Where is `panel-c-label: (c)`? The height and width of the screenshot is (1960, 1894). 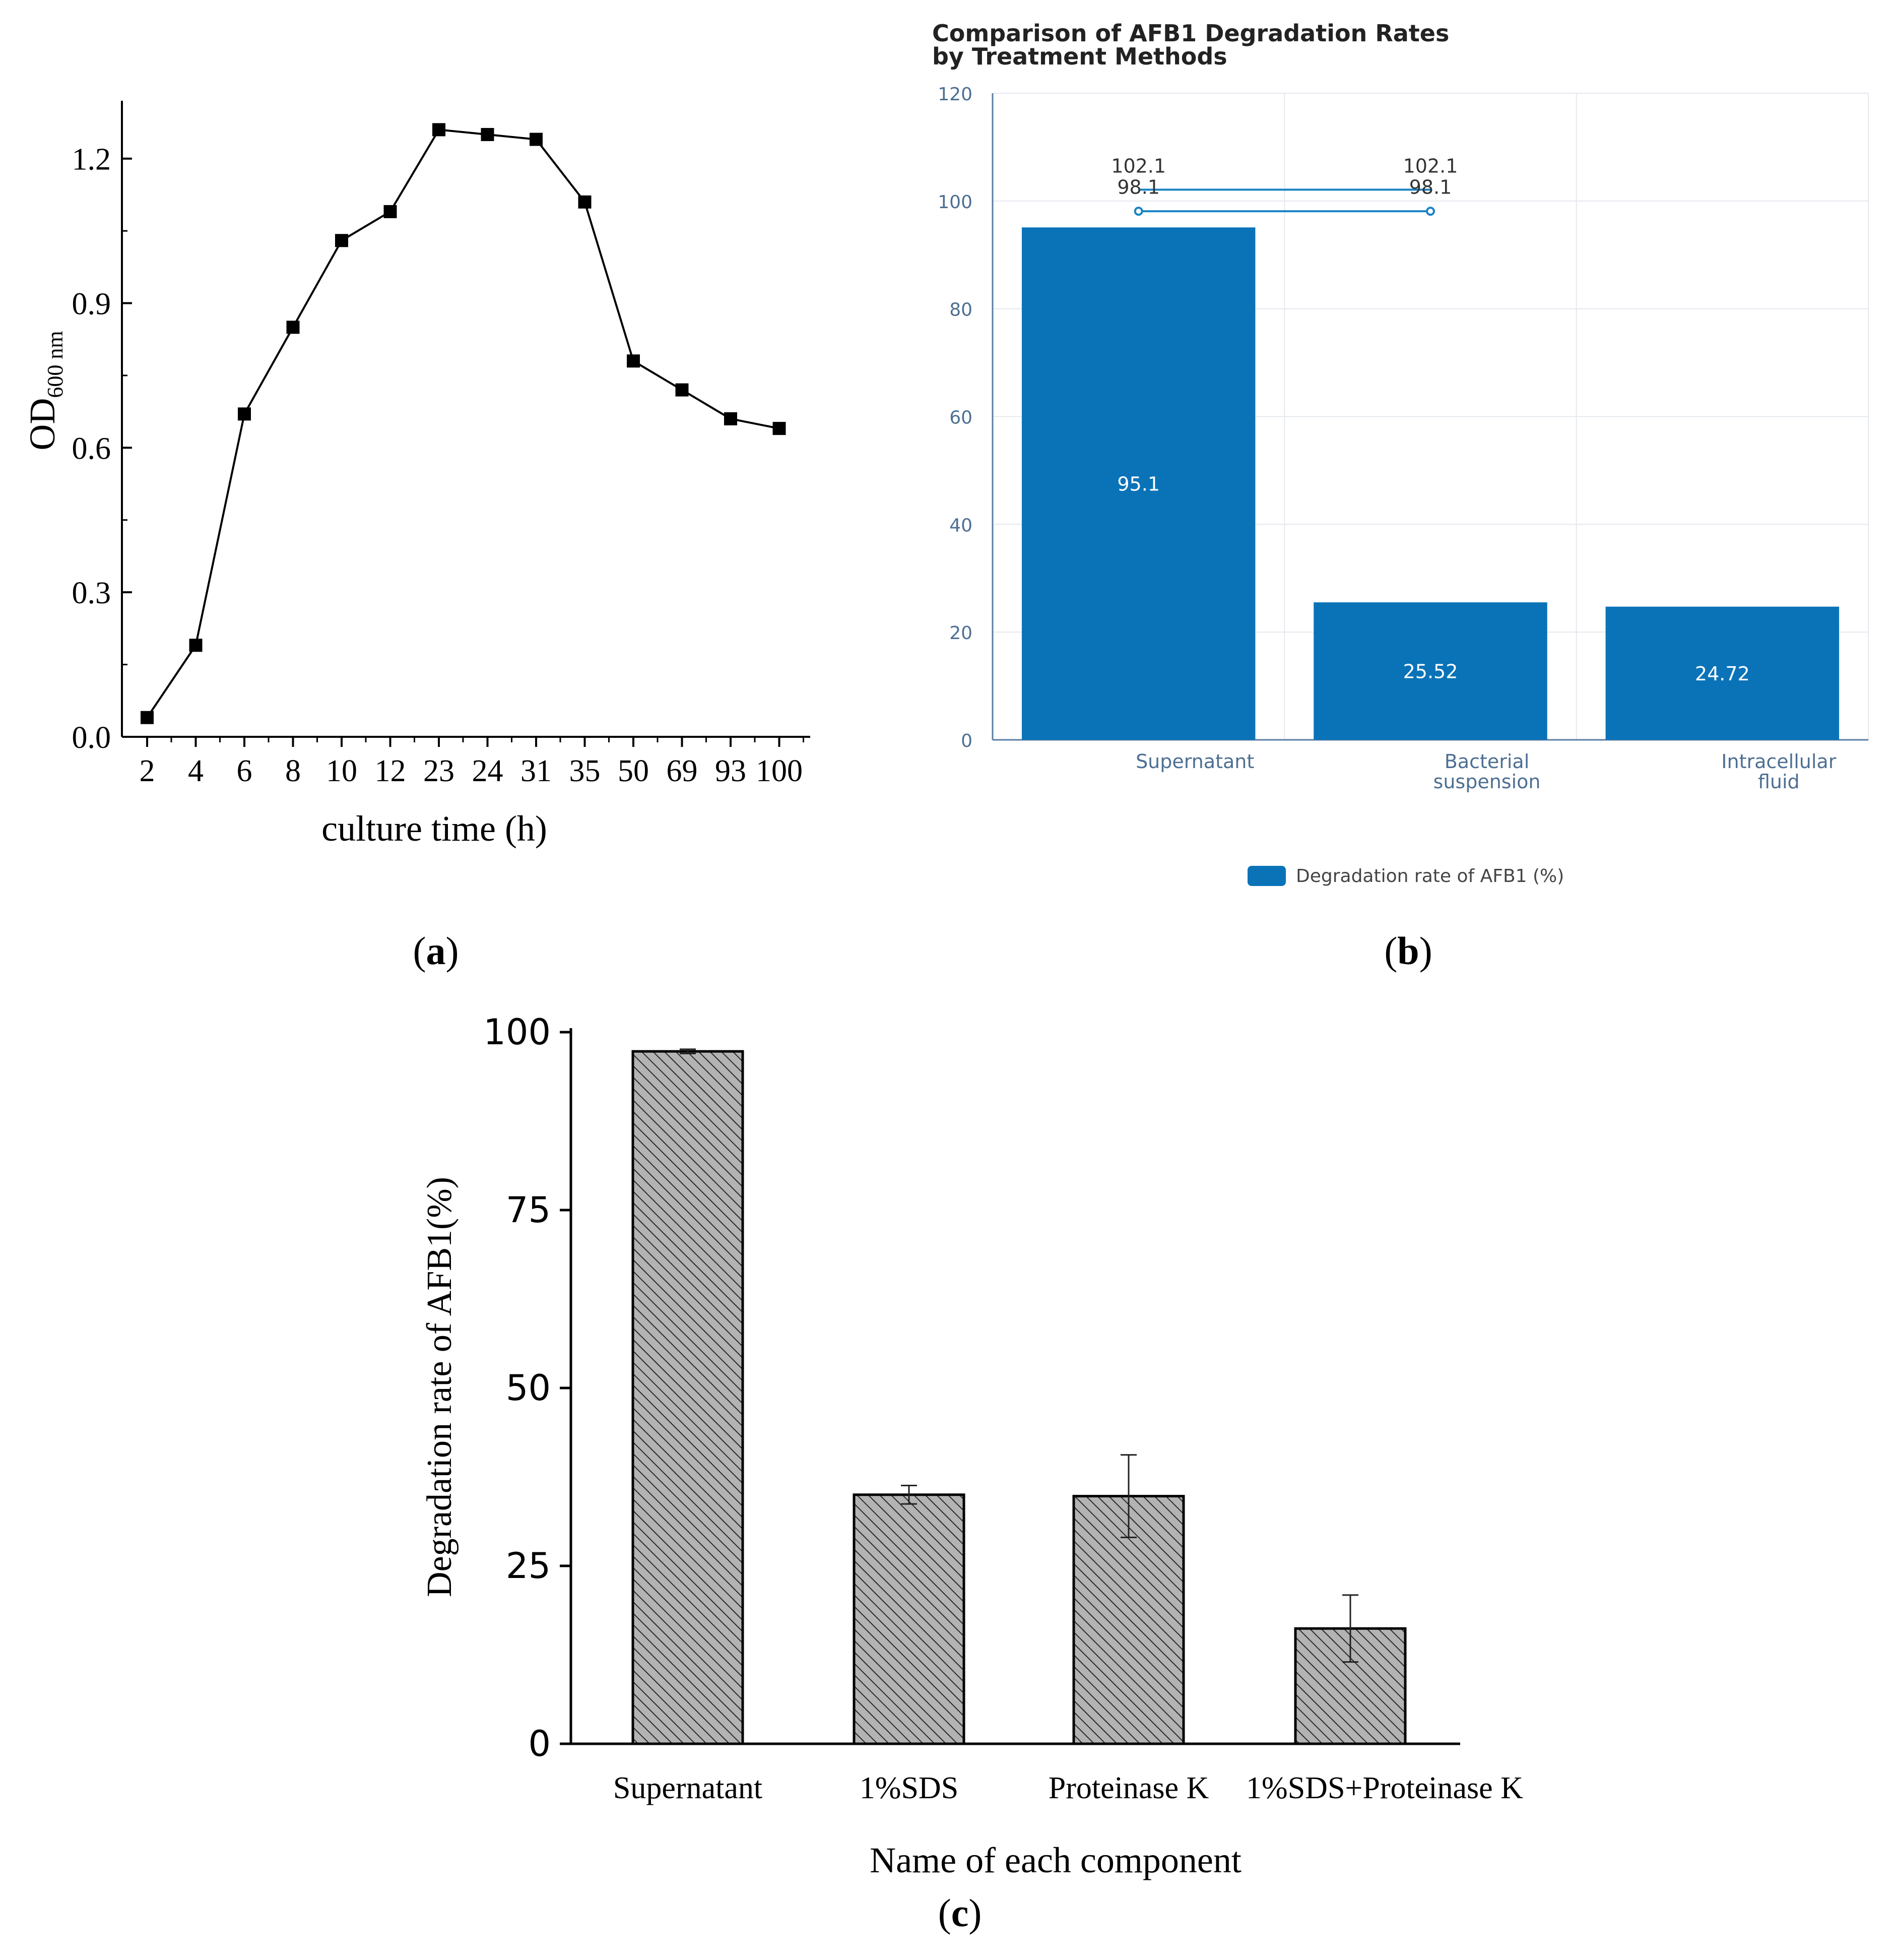
panel-c-label: (c) is located at coordinates (960, 1913).